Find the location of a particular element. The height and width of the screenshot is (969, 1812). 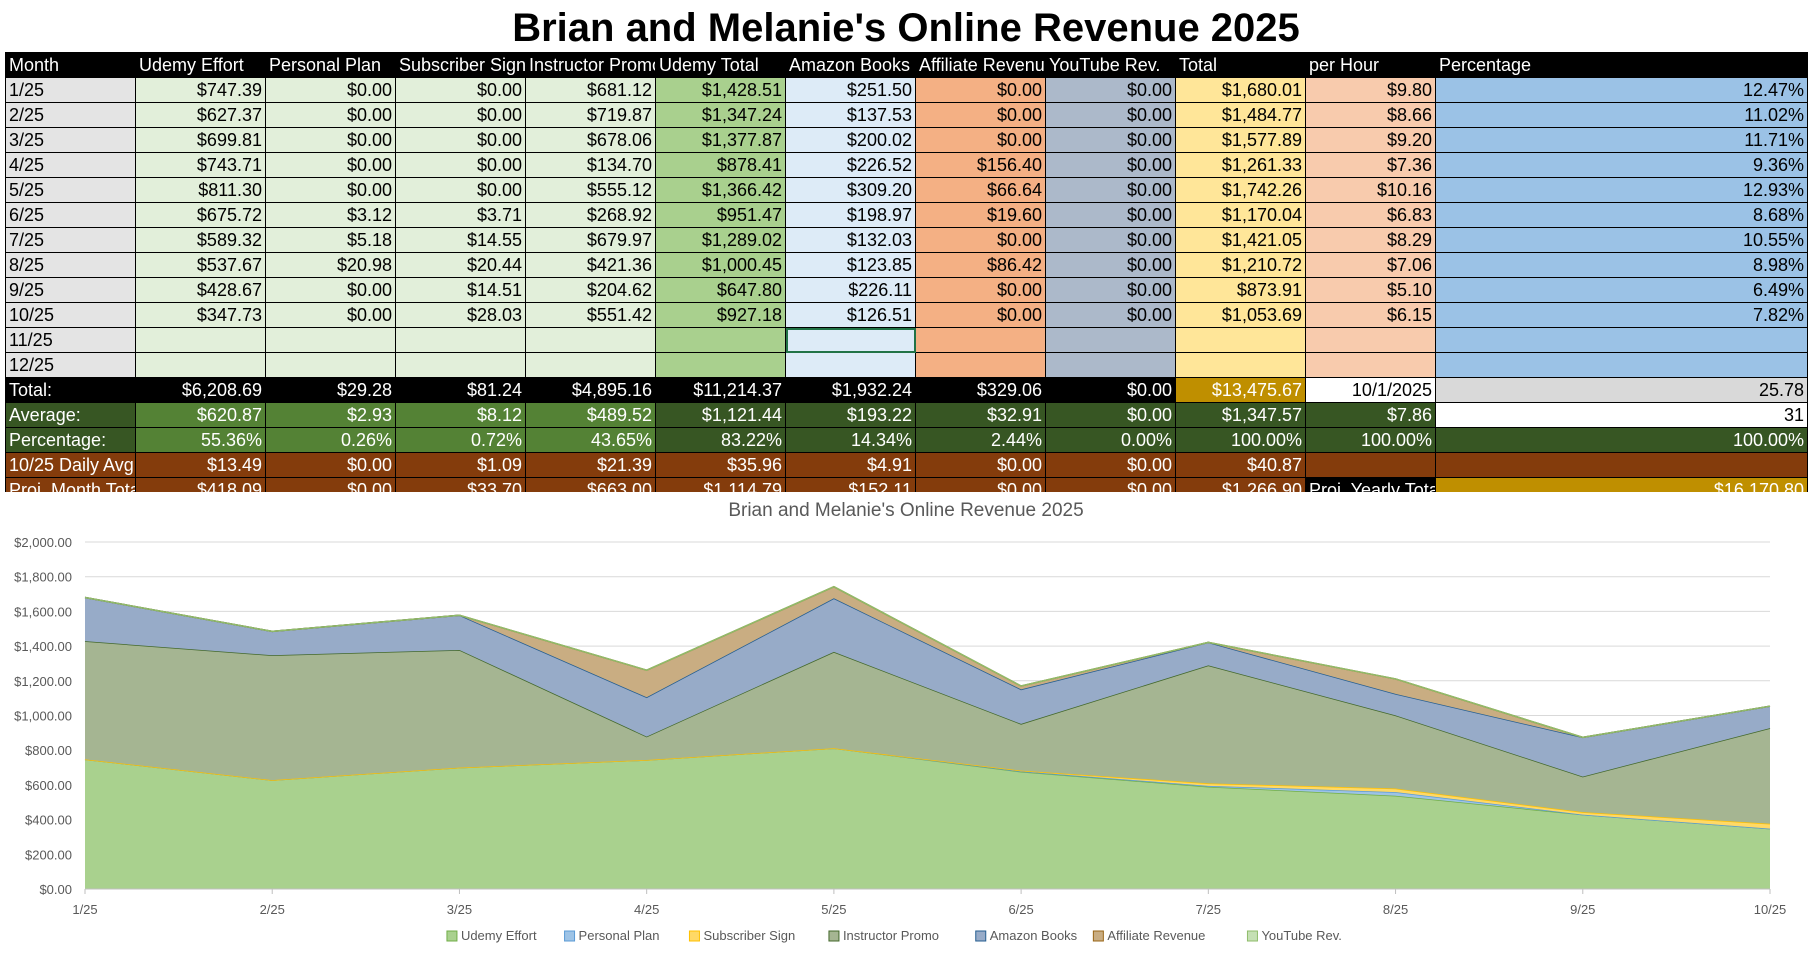

month-row-cell: $19.60 is located at coordinates (980, 215).